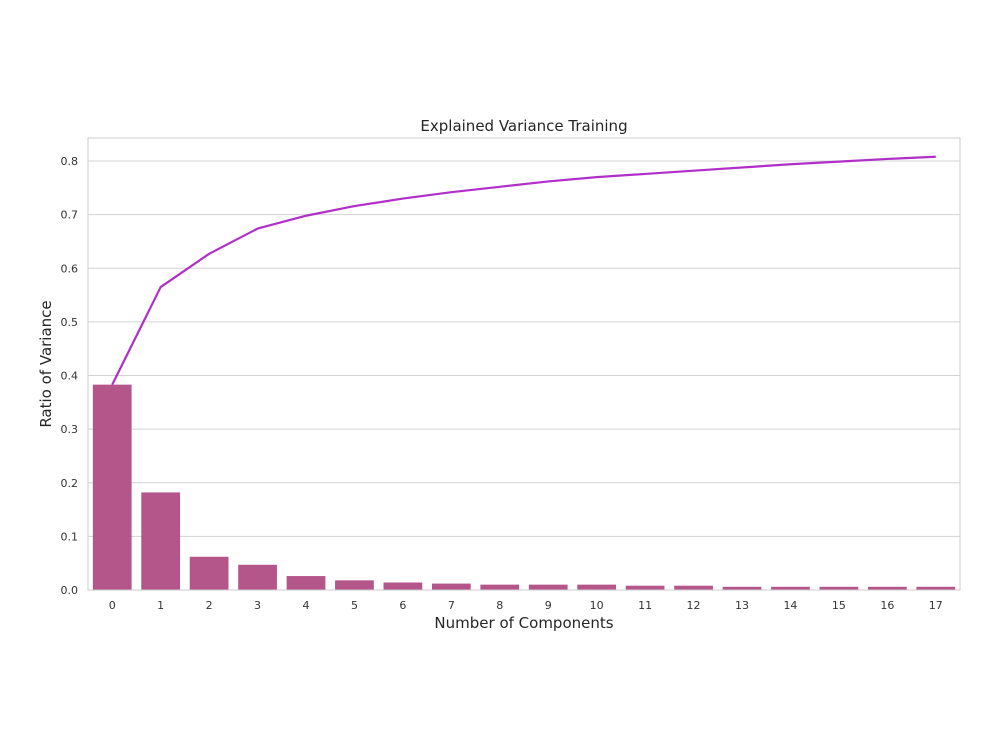 The height and width of the screenshot is (750, 1000). I want to click on y-tick-labels: 0.0 0.1 0.2 0.3 0.4 0.5 0.6 0.7 0.8, so click(70, 376).